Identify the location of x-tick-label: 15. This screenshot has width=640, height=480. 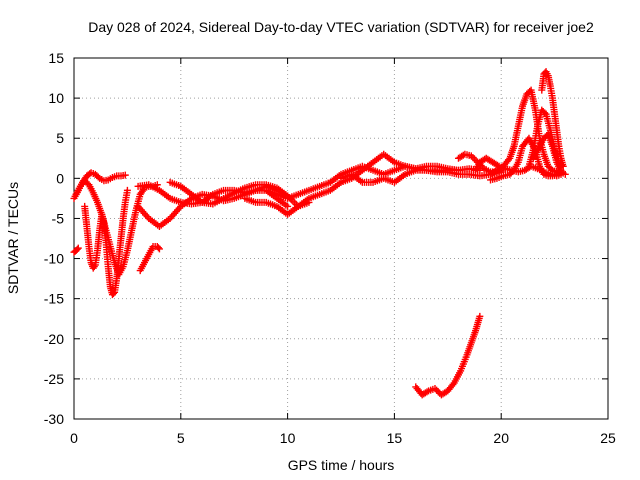
(395, 438).